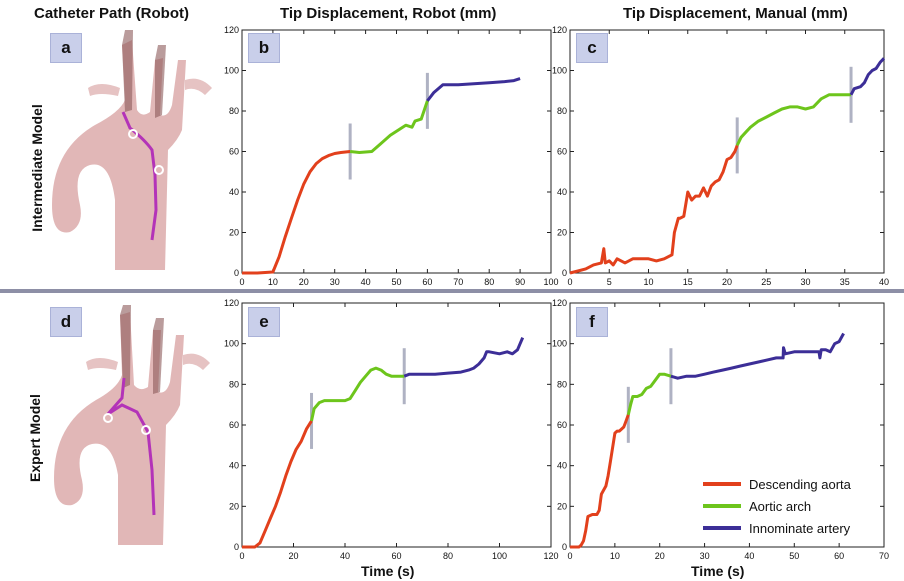 Image resolution: width=904 pixels, height=581 pixels. What do you see at coordinates (389, 127) in the screenshot?
I see `series-line-aortic-b` at bounding box center [389, 127].